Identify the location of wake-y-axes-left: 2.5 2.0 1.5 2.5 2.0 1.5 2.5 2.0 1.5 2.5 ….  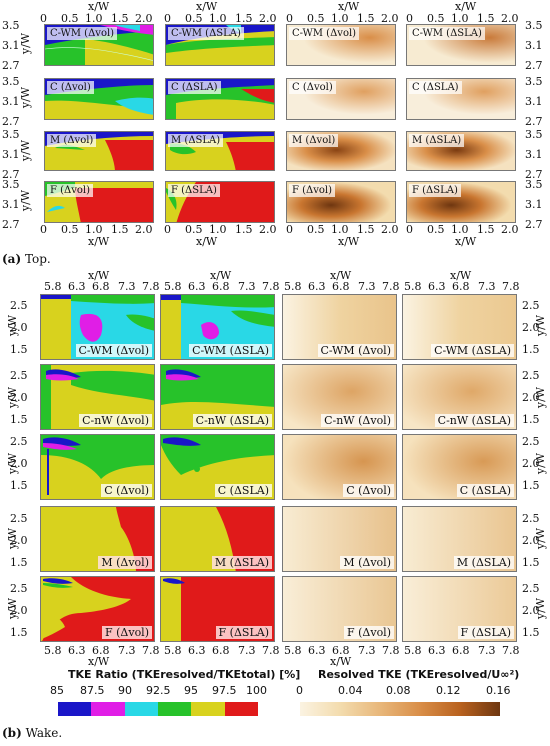
(17, 469).